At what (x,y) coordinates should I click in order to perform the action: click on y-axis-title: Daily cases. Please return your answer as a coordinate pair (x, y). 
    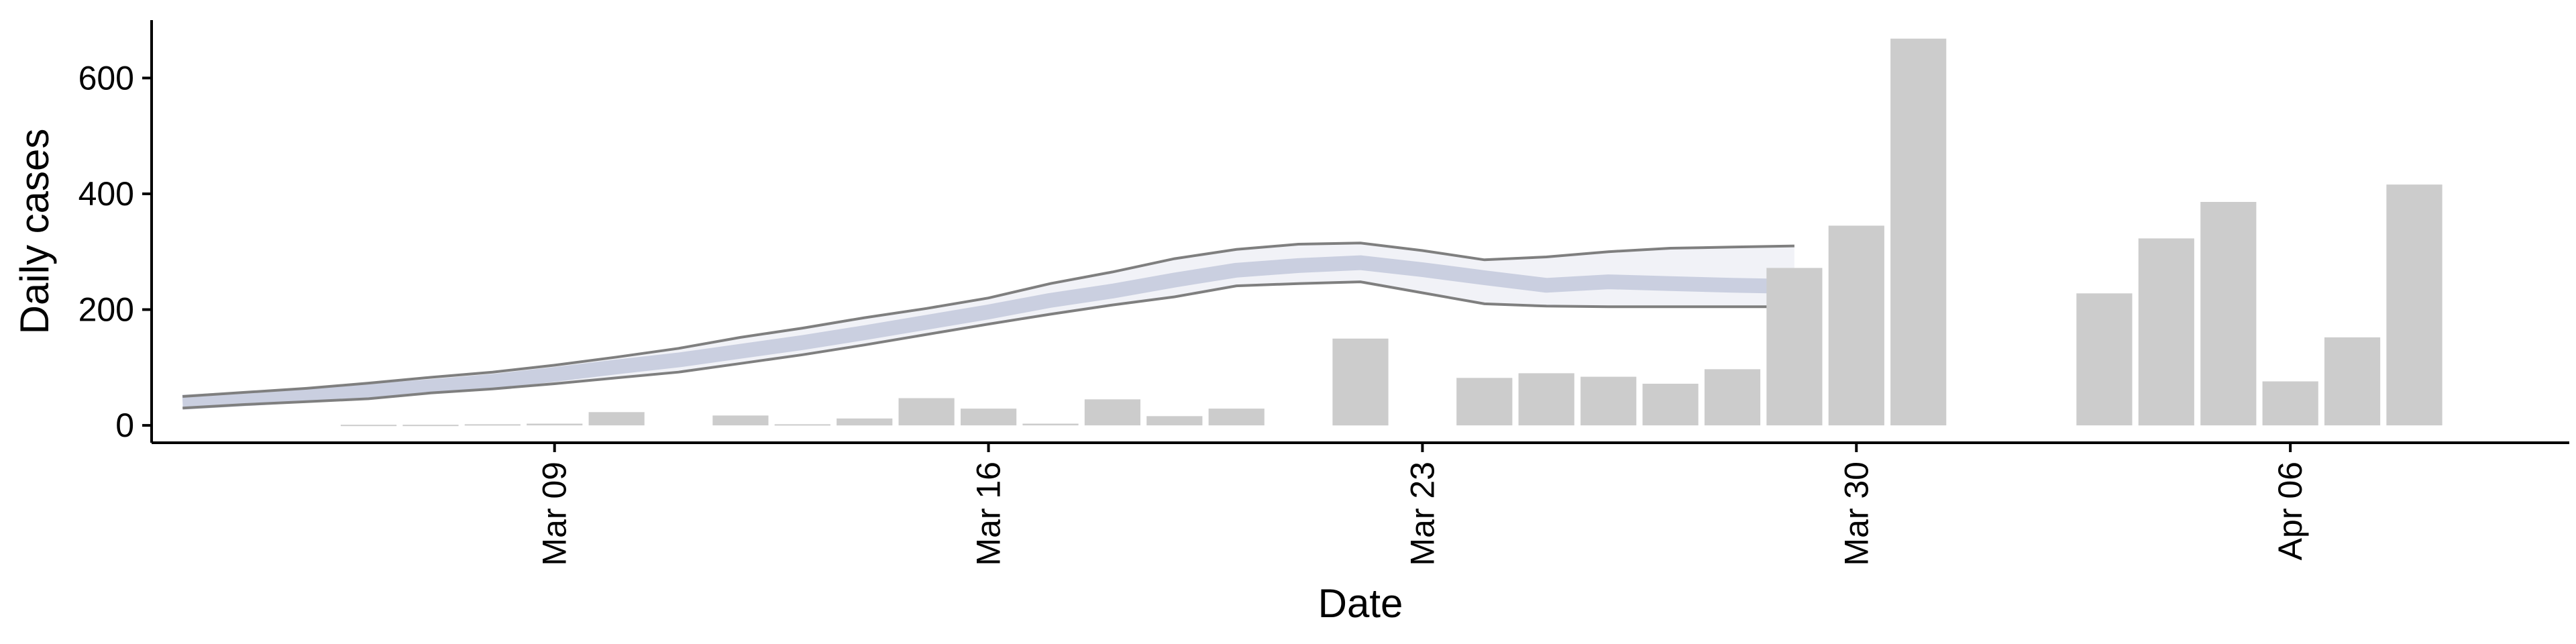
    Looking at the image, I should click on (34, 232).